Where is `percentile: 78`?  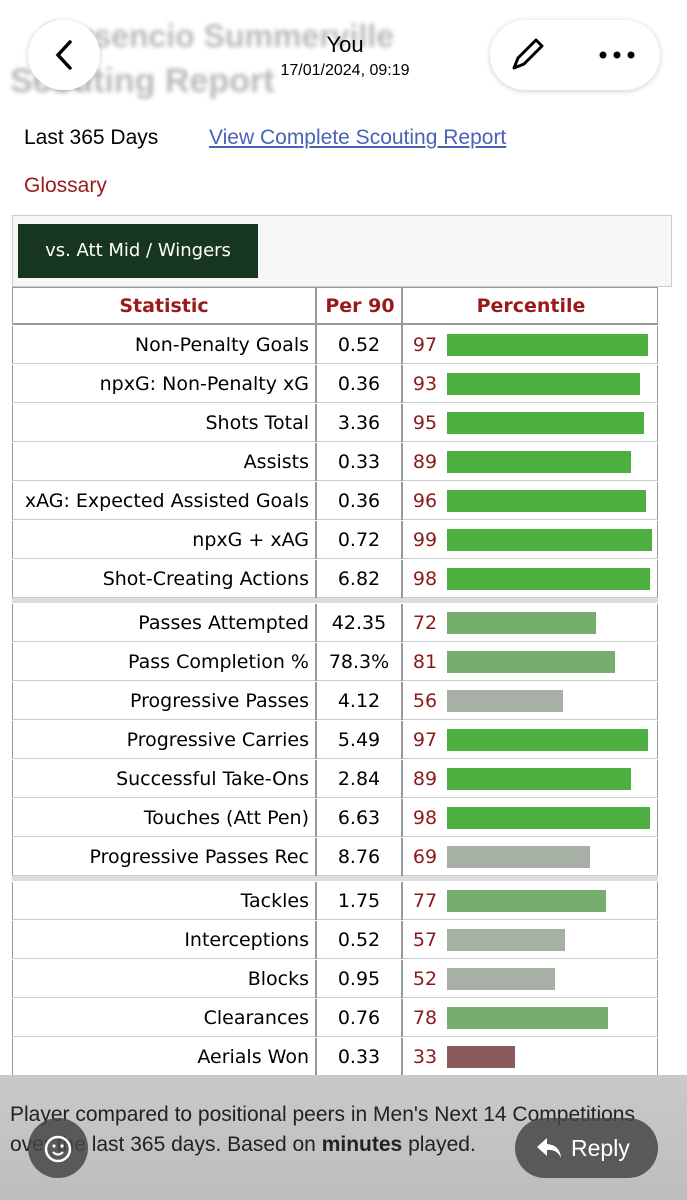 percentile: 78 is located at coordinates (424, 1018).